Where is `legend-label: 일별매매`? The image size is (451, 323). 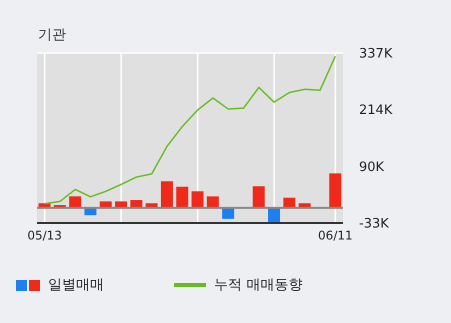 legend-label: 일별매매 is located at coordinates (76, 285).